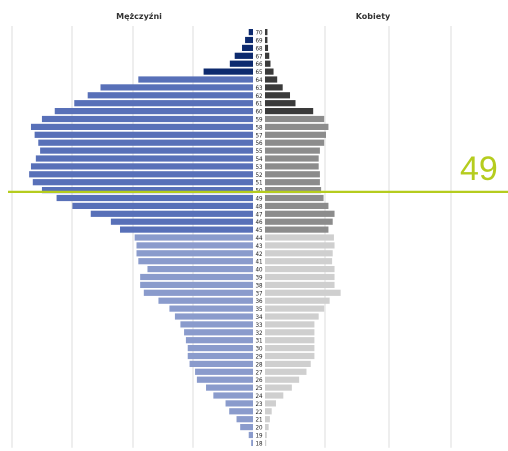 Image resolution: width=508 pixels, height=451 pixels. What do you see at coordinates (259, 443) in the screenshot?
I see `age-label-18: 18` at bounding box center [259, 443].